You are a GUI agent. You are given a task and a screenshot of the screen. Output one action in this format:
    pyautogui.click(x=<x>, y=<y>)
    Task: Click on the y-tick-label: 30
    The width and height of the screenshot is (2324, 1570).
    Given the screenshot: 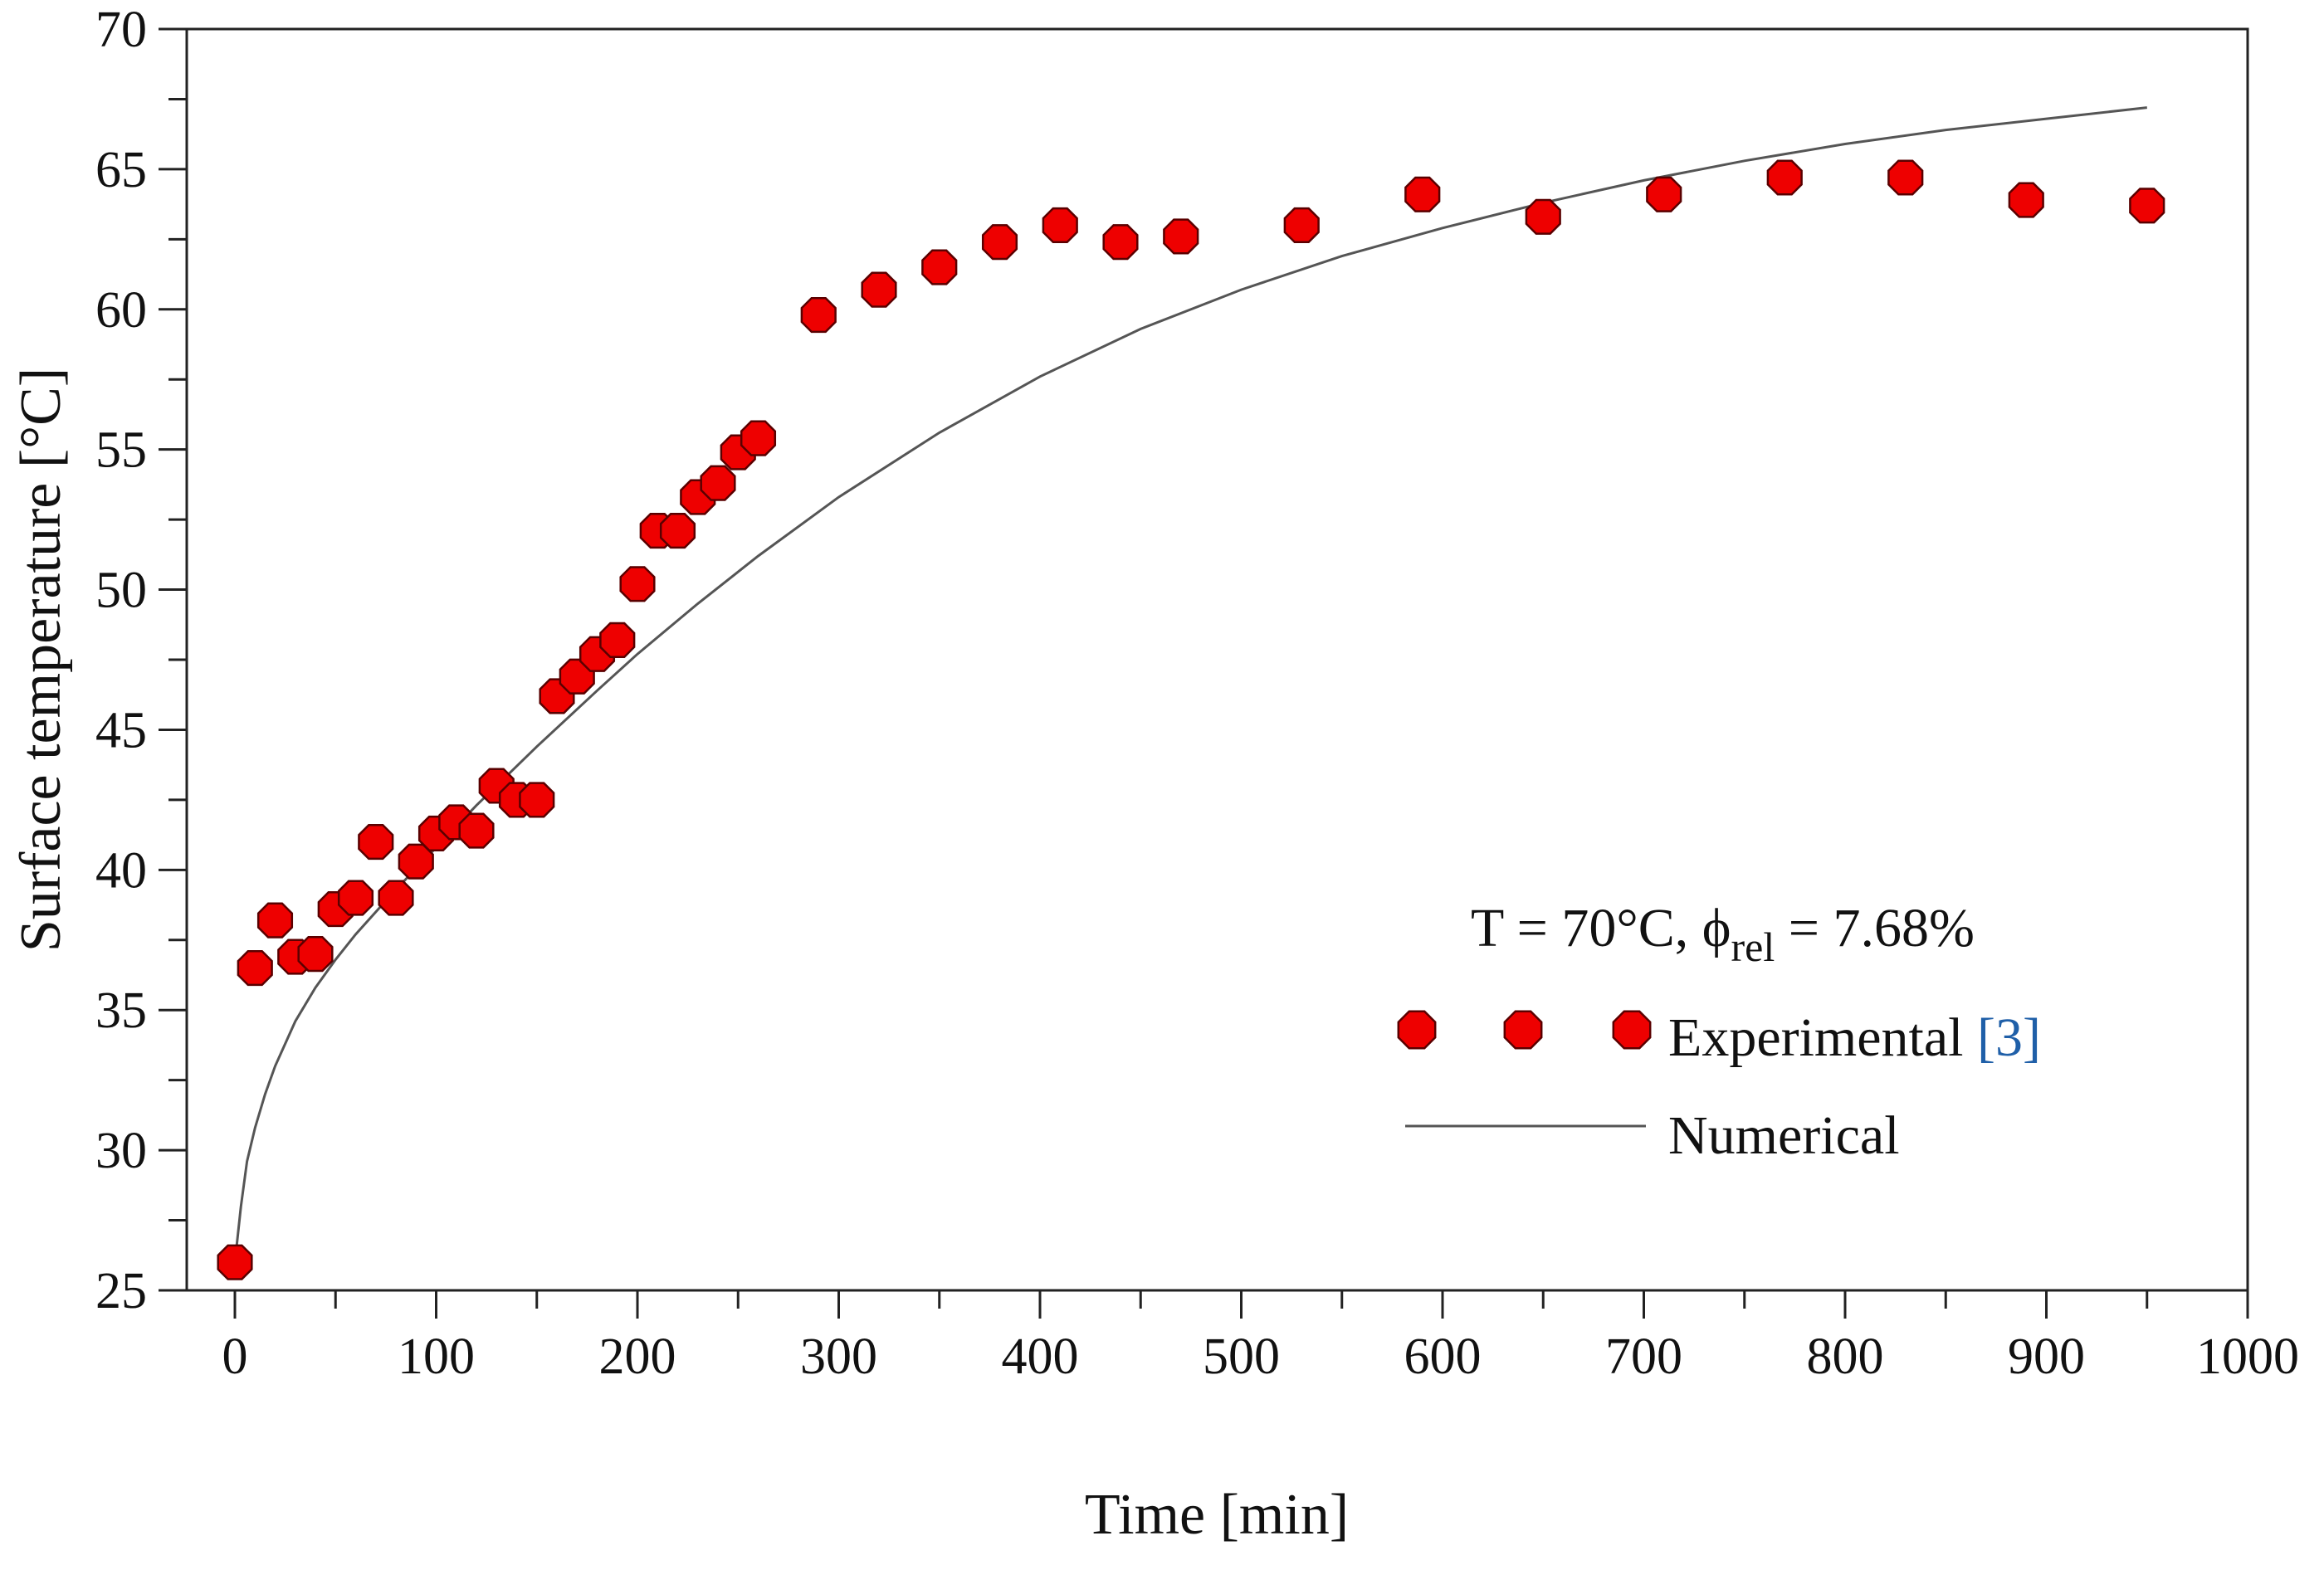 What is the action you would take?
    pyautogui.click(x=121, y=1151)
    